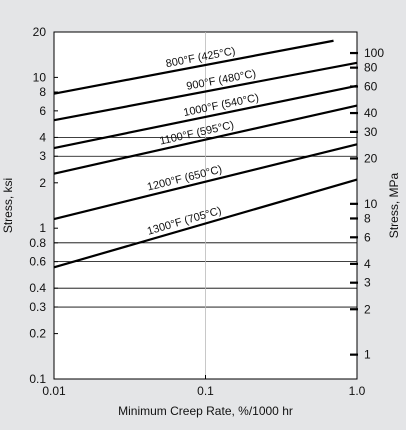 The height and width of the screenshot is (430, 406). I want to click on y-tick-label-left: 0.1, so click(37, 379).